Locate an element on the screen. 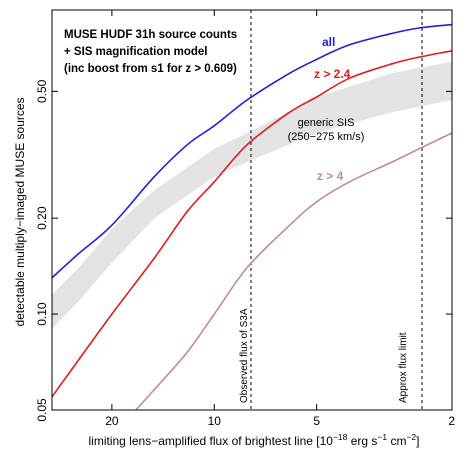 This screenshot has width=463, height=463. y-tick-label-3: 0.50 is located at coordinates (42, 91).